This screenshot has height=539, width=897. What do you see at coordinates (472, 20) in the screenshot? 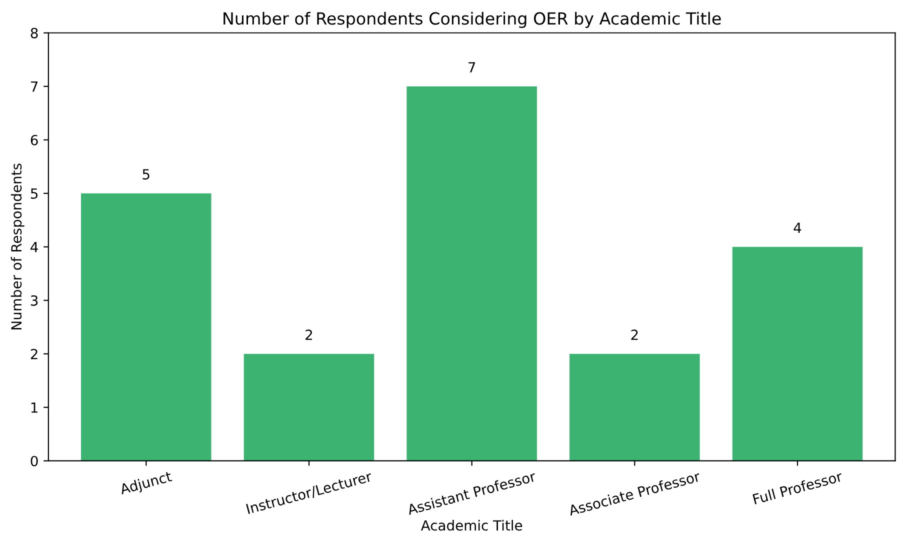
I see `chart-title: Number of Respondents Considering OER by Academic Title` at bounding box center [472, 20].